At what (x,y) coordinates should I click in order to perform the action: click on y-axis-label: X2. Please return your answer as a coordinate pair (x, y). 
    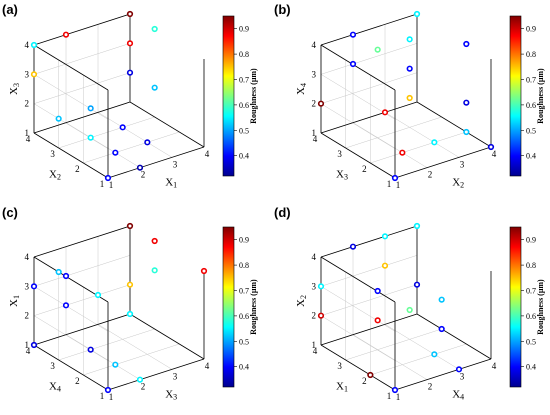
    Looking at the image, I should click on (55, 175).